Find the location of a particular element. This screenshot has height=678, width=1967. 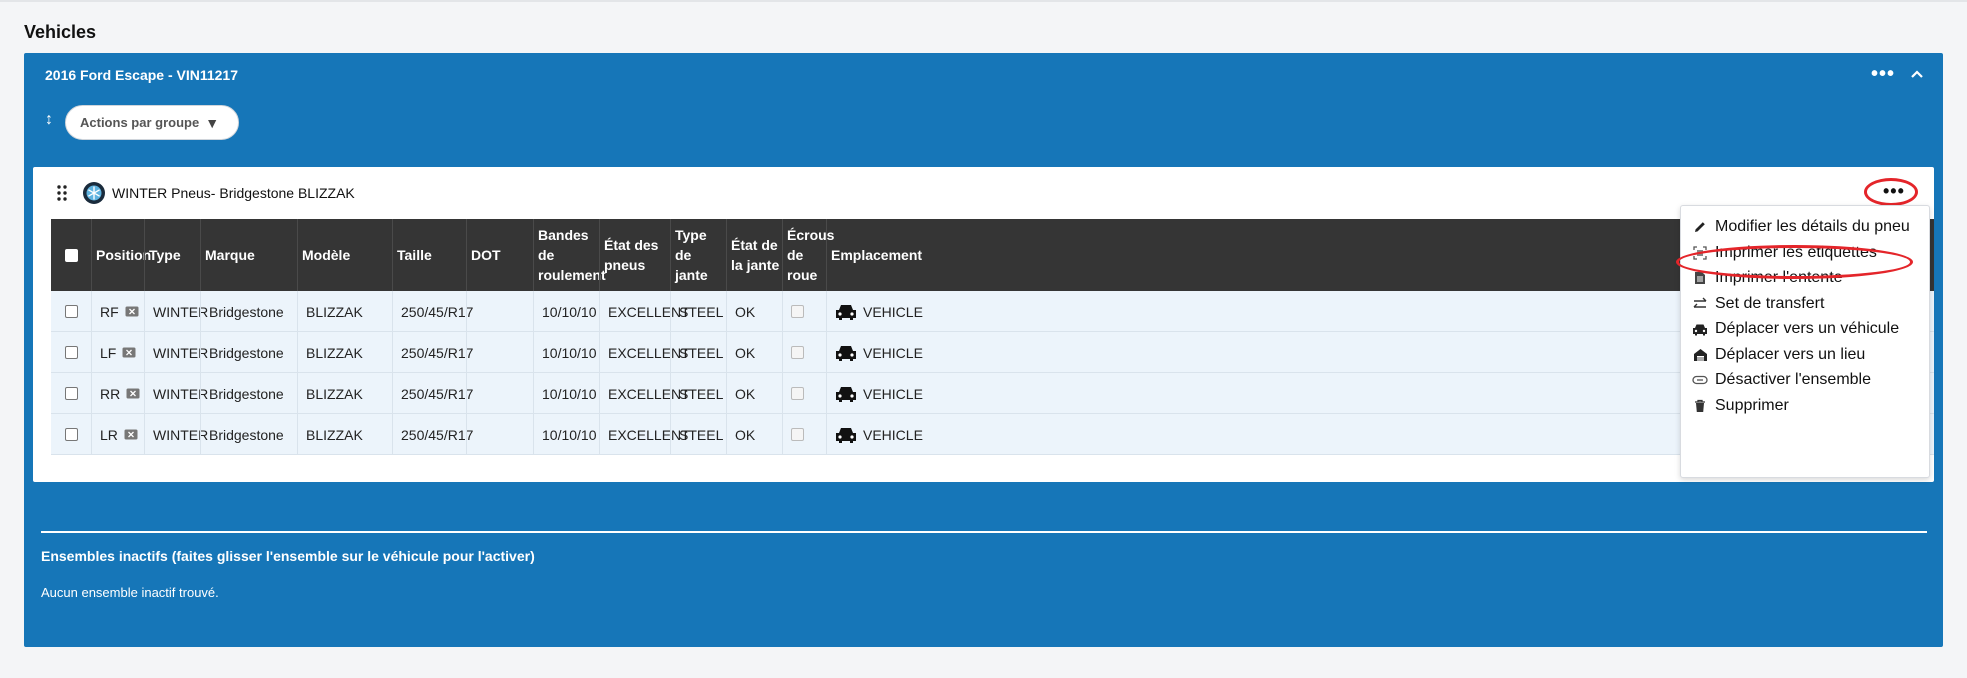

col-tread: Bandes de roulement is located at coordinates (569, 255).